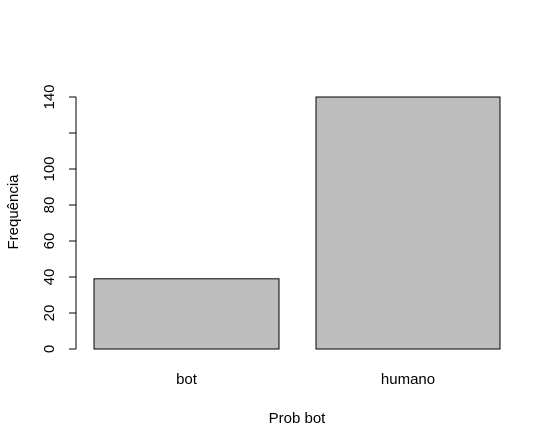  I want to click on y-tick-label: 60, so click(49, 241).